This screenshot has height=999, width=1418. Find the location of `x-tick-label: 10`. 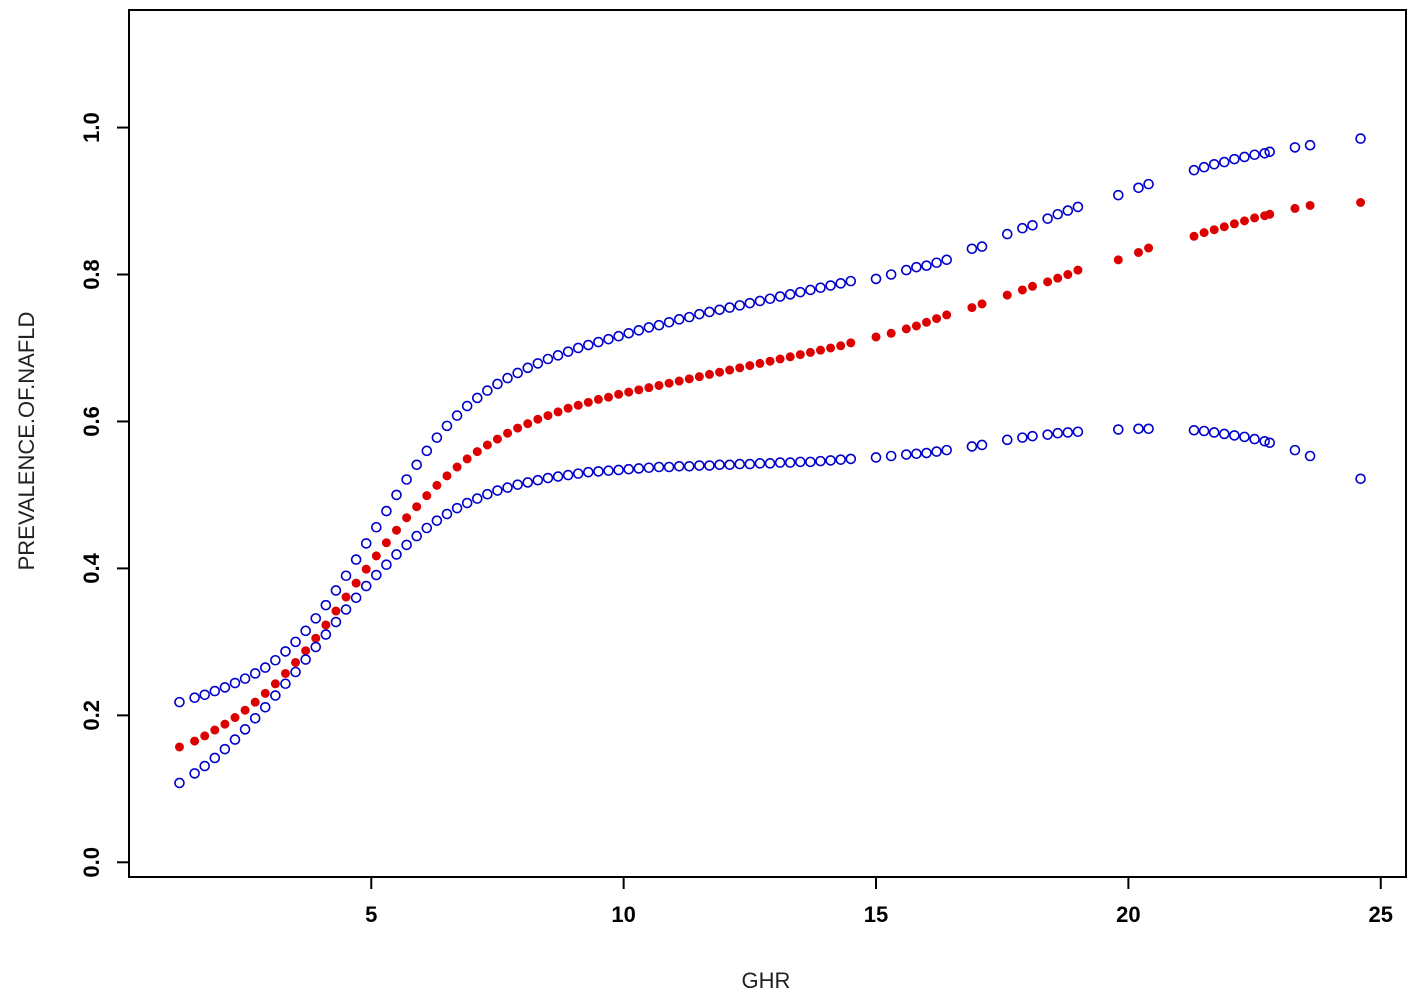

x-tick-label: 10 is located at coordinates (623, 914).